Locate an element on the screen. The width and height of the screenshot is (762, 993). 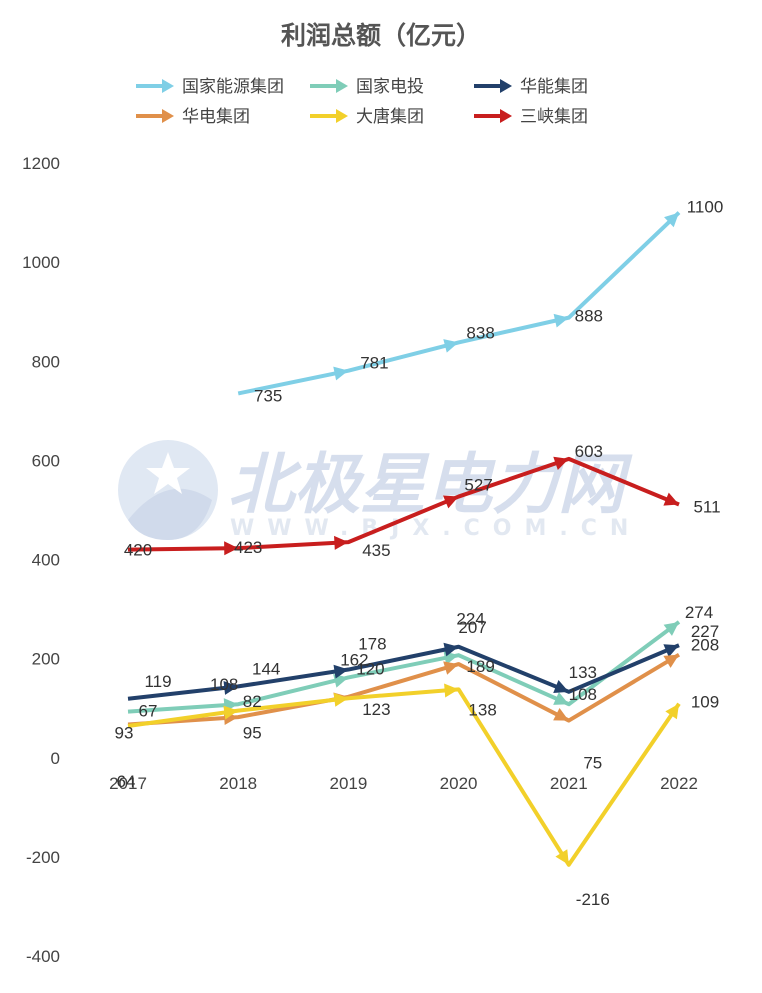
data-label: 420 is located at coordinates (138, 550).